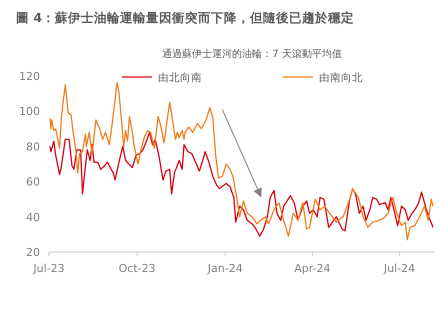  What do you see at coordinates (33, 147) in the screenshot?
I see `y-tick-label: 80` at bounding box center [33, 147].